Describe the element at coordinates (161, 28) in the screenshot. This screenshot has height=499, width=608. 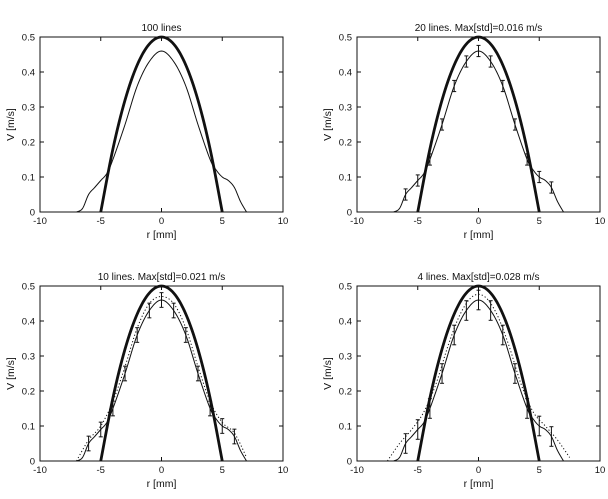
I see `panel-title: 100 lines` at that location.